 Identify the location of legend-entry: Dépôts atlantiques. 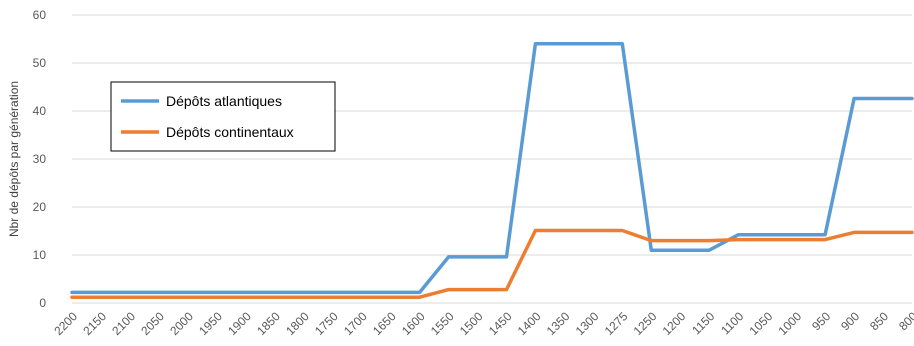
(224, 101).